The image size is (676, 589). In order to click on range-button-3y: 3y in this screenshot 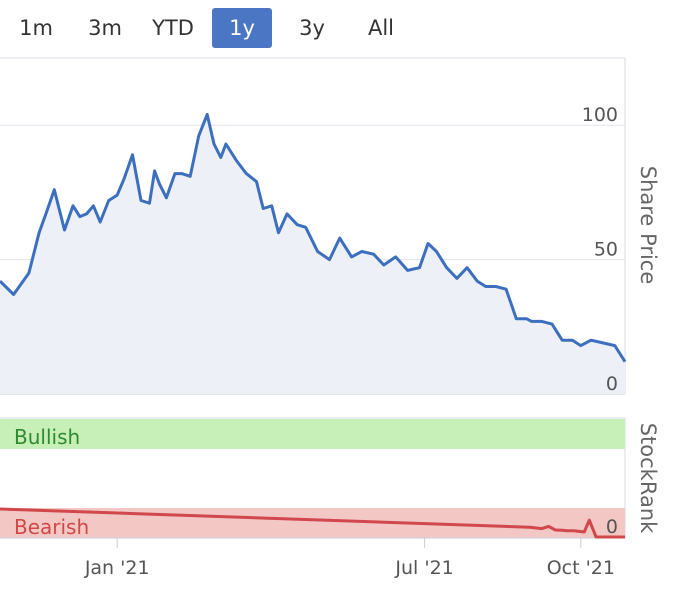, I will do `click(312, 28)`.